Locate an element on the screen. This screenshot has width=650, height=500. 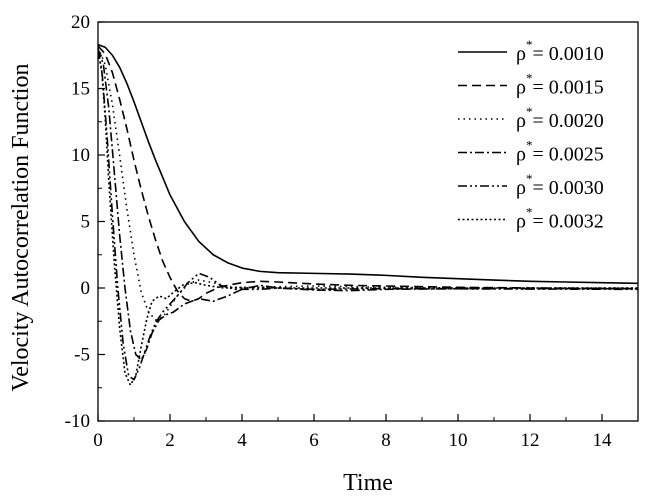
x-tick-label: 2 is located at coordinates (170, 440).